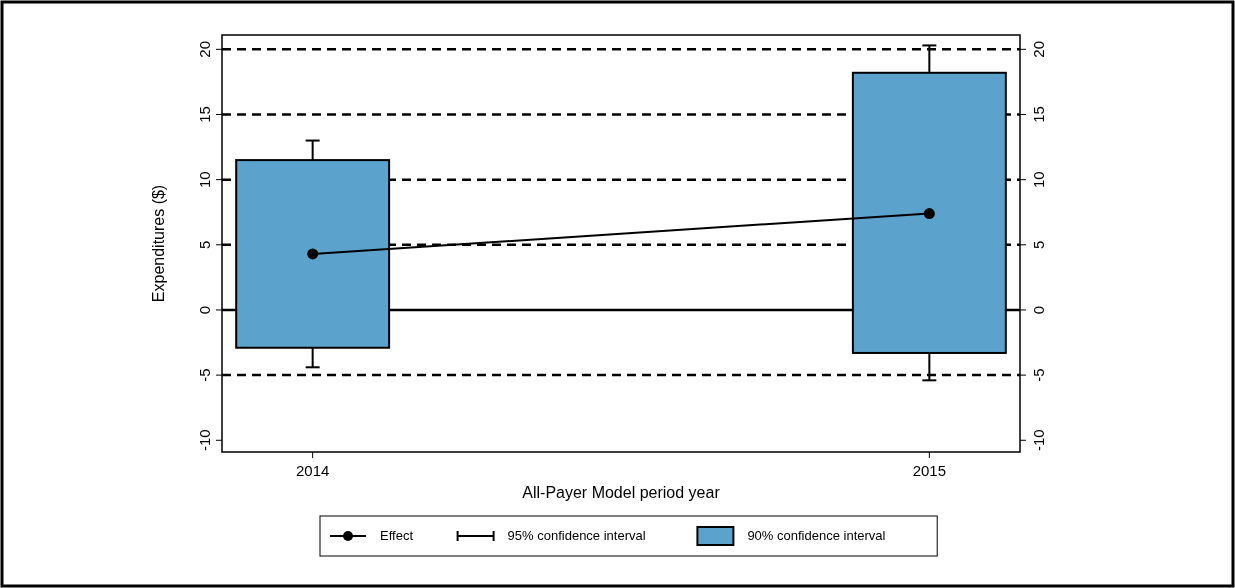 This screenshot has width=1235, height=588. Describe the element at coordinates (1038, 49) in the screenshot. I see `y2-tick-label: 20` at that location.